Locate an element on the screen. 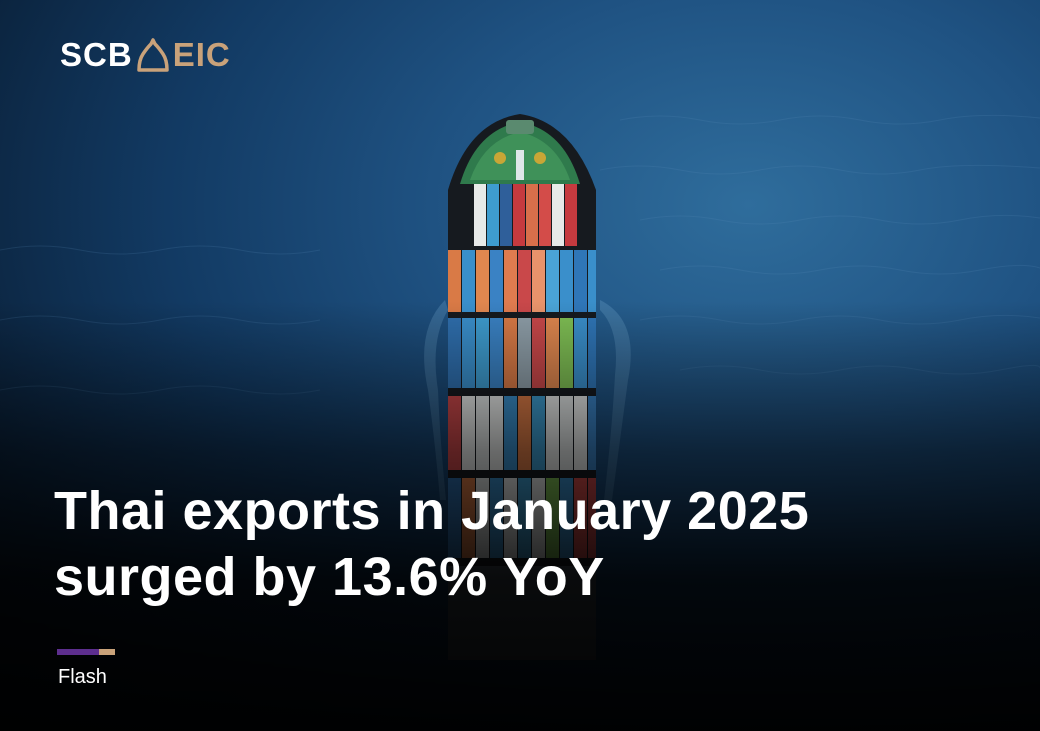 The width and height of the screenshot is (1040, 731). accent-bar-purple is located at coordinates (78, 652).